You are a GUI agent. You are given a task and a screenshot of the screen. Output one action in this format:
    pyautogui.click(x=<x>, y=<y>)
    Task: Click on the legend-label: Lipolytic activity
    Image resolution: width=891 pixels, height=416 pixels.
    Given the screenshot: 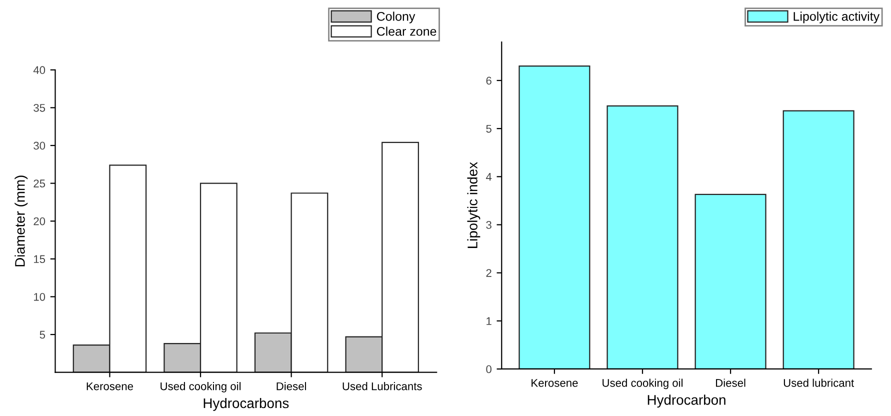 What is the action you would take?
    pyautogui.click(x=837, y=18)
    